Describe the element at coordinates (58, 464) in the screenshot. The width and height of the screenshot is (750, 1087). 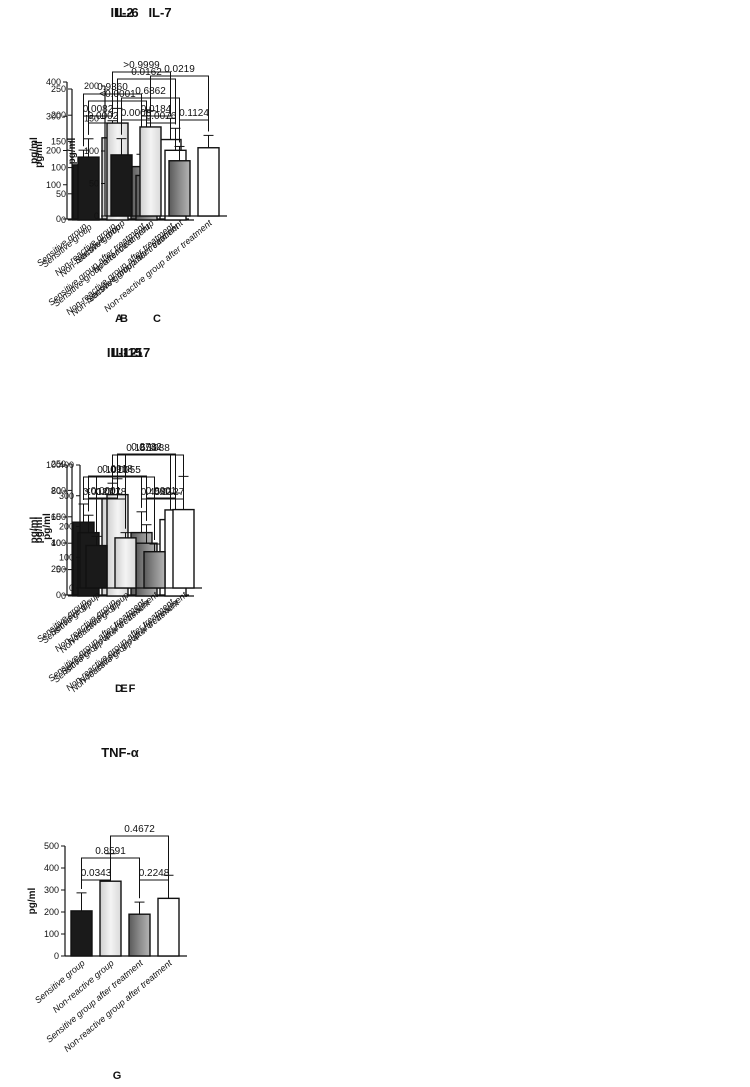
I see `y-tick-label: 250` at that location.